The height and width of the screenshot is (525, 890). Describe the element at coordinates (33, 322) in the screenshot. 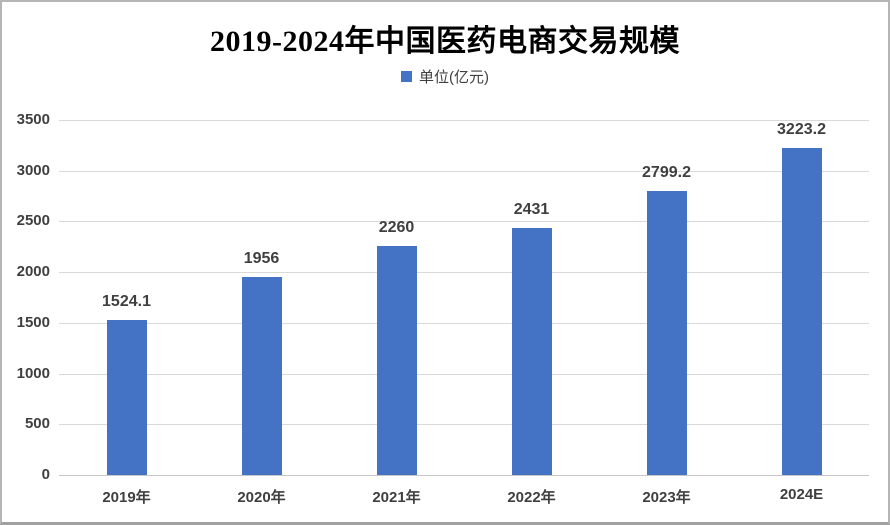

I see `y-axis-tick-label: 1500` at that location.